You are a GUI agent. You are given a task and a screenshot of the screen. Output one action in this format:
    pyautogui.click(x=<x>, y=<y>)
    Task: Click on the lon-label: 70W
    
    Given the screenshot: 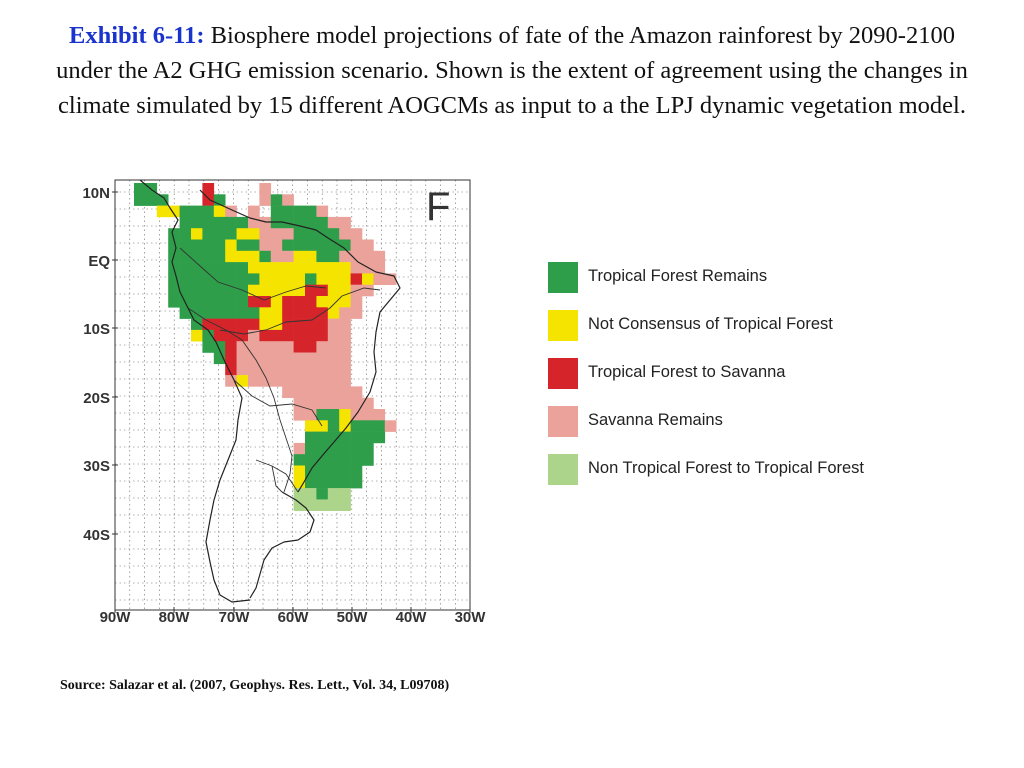 What is the action you would take?
    pyautogui.click(x=235, y=617)
    